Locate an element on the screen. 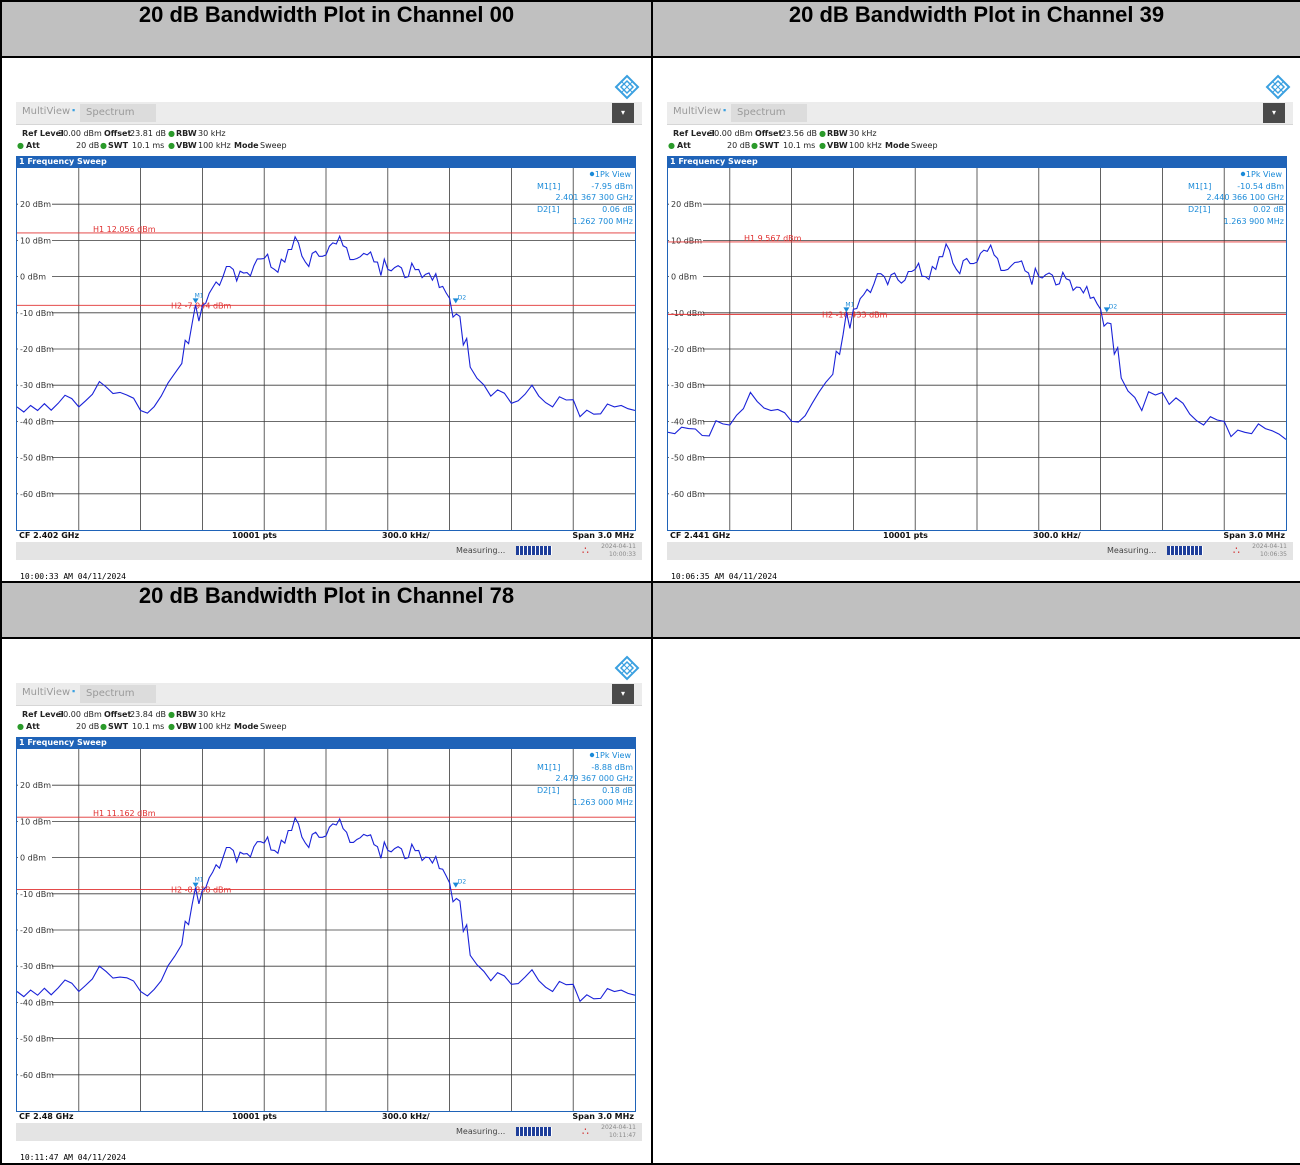  status-datetime: 2024-04-11 10:06:35 is located at coordinates (1269, 551).